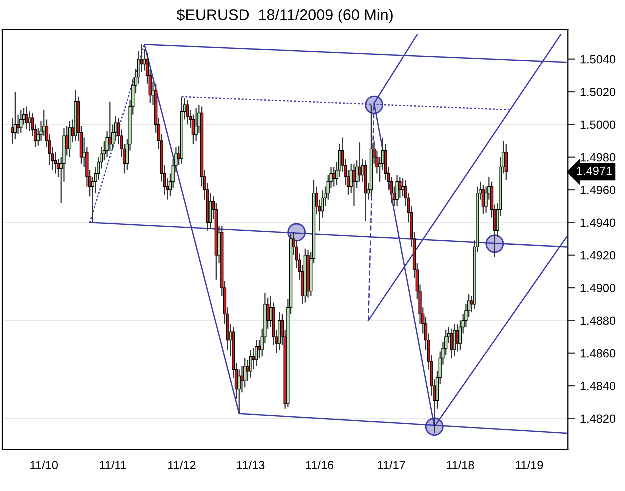  Describe the element at coordinates (598, 125) in the screenshot. I see `y-tick-label: 1.5000` at that location.